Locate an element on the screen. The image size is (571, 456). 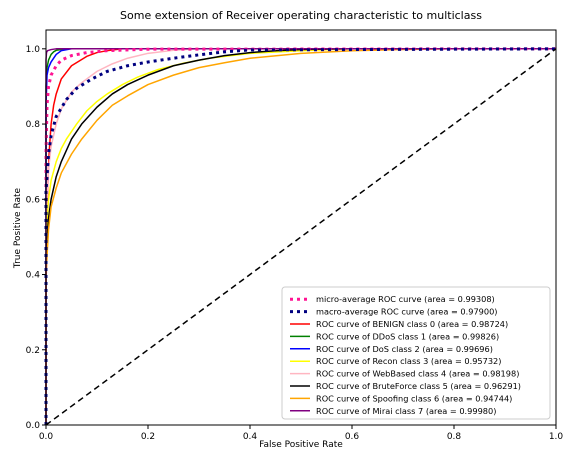
x-axis-ticks: 0.0 0.2 0.4 0.6 0.8 1.0 is located at coordinates (301, 433).